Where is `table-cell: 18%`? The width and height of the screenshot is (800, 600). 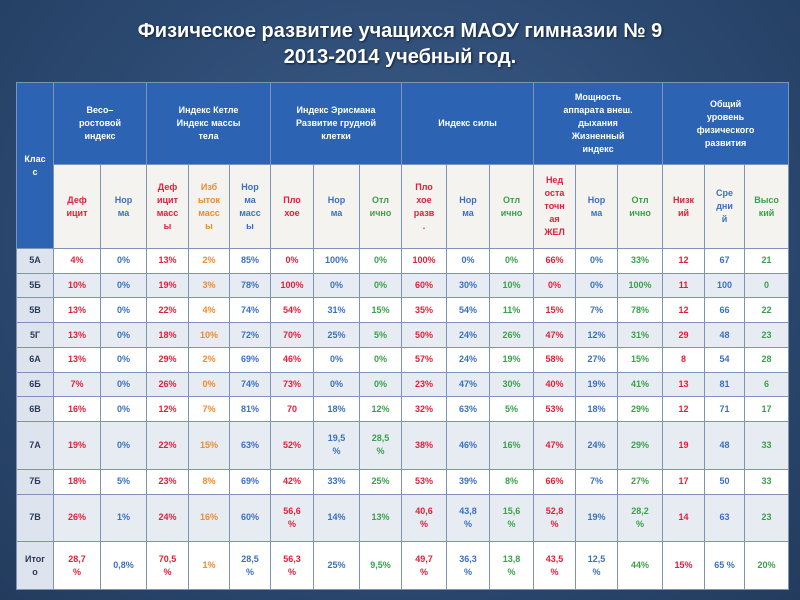
table-cell: 18% is located at coordinates (337, 409).